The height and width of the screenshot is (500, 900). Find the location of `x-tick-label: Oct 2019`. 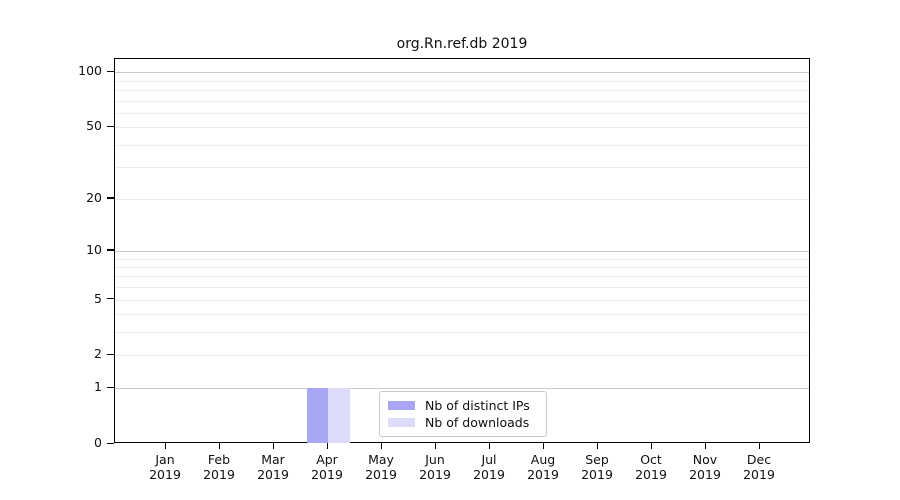

x-tick-label: Oct 2019 is located at coordinates (651, 467).